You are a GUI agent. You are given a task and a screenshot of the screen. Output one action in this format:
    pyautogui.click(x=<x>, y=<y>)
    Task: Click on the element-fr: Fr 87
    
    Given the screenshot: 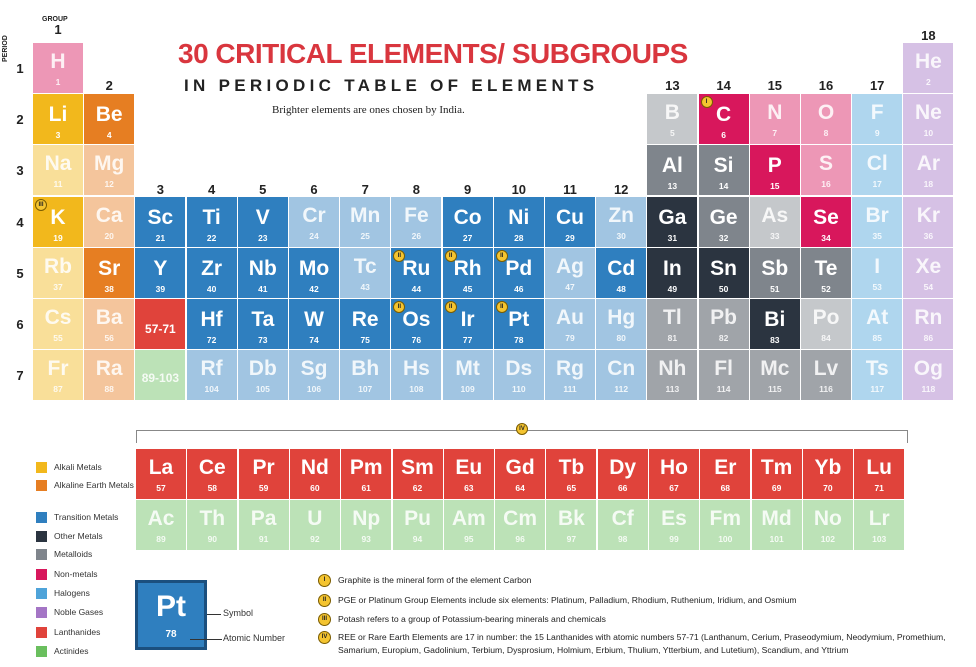 What is the action you would take?
    pyautogui.click(x=58, y=375)
    